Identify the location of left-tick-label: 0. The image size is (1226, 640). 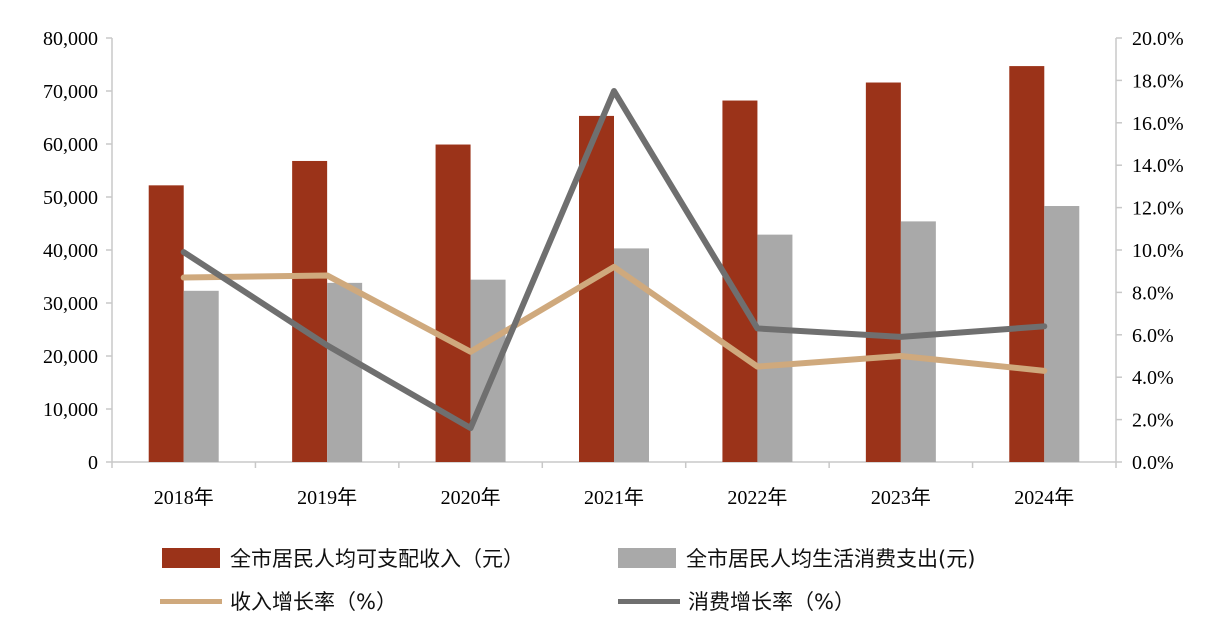
(93, 463).